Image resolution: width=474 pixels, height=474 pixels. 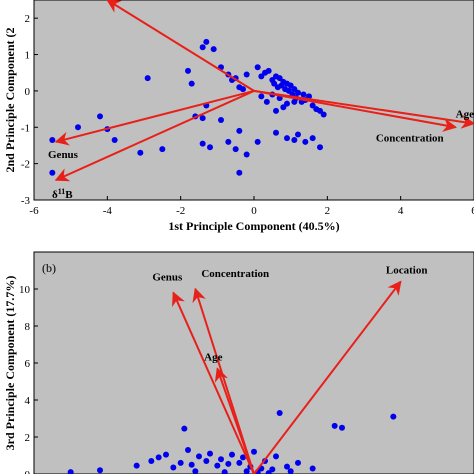 I want to click on loading-vector--11b, so click(x=154, y=135).